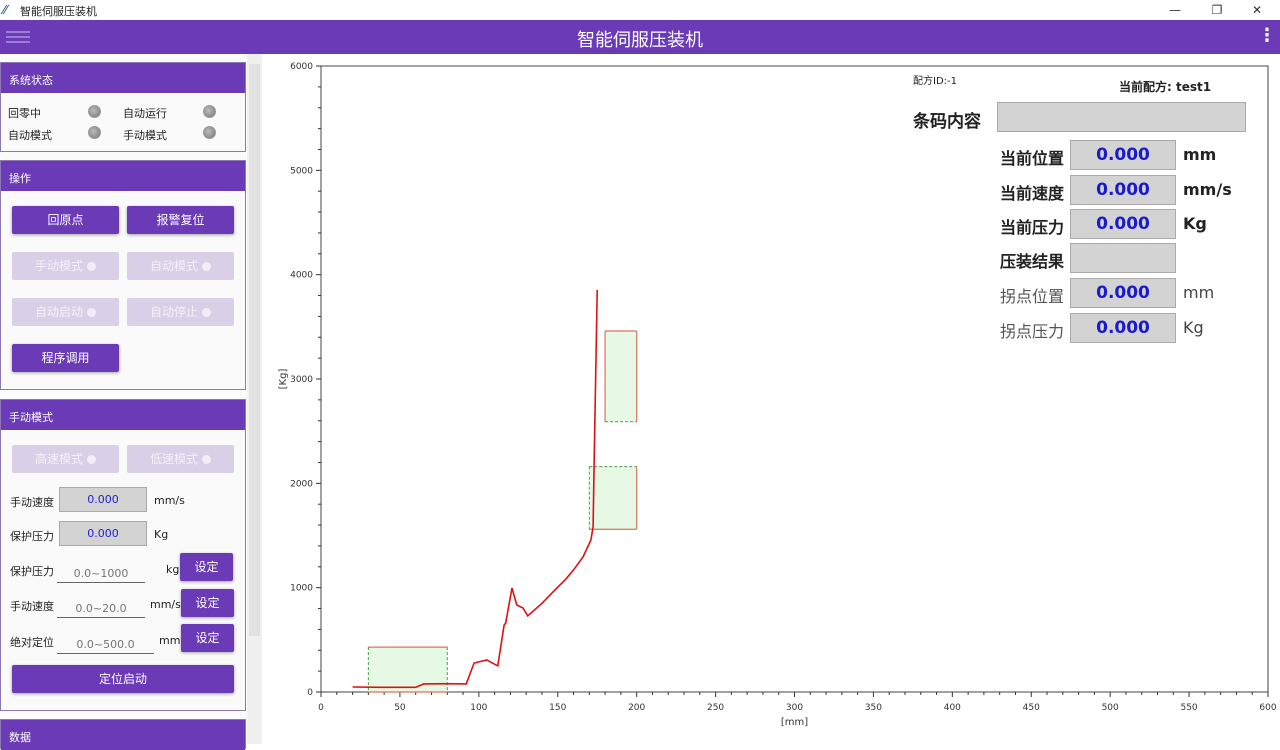  Describe the element at coordinates (173, 312) in the screenshot. I see `button-label: 自动停止` at that location.